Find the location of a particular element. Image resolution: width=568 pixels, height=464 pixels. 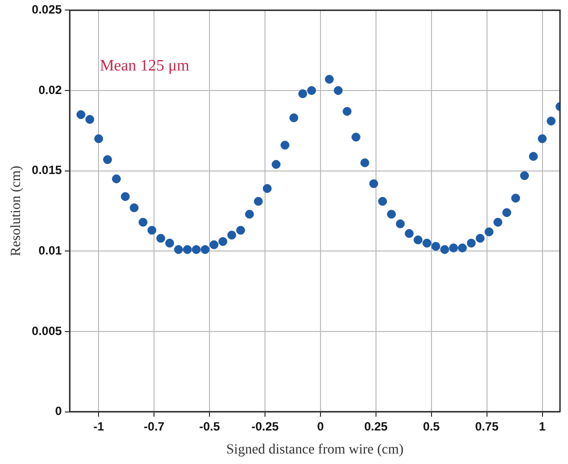

x-tick-label: -0.25 is located at coordinates (265, 426).